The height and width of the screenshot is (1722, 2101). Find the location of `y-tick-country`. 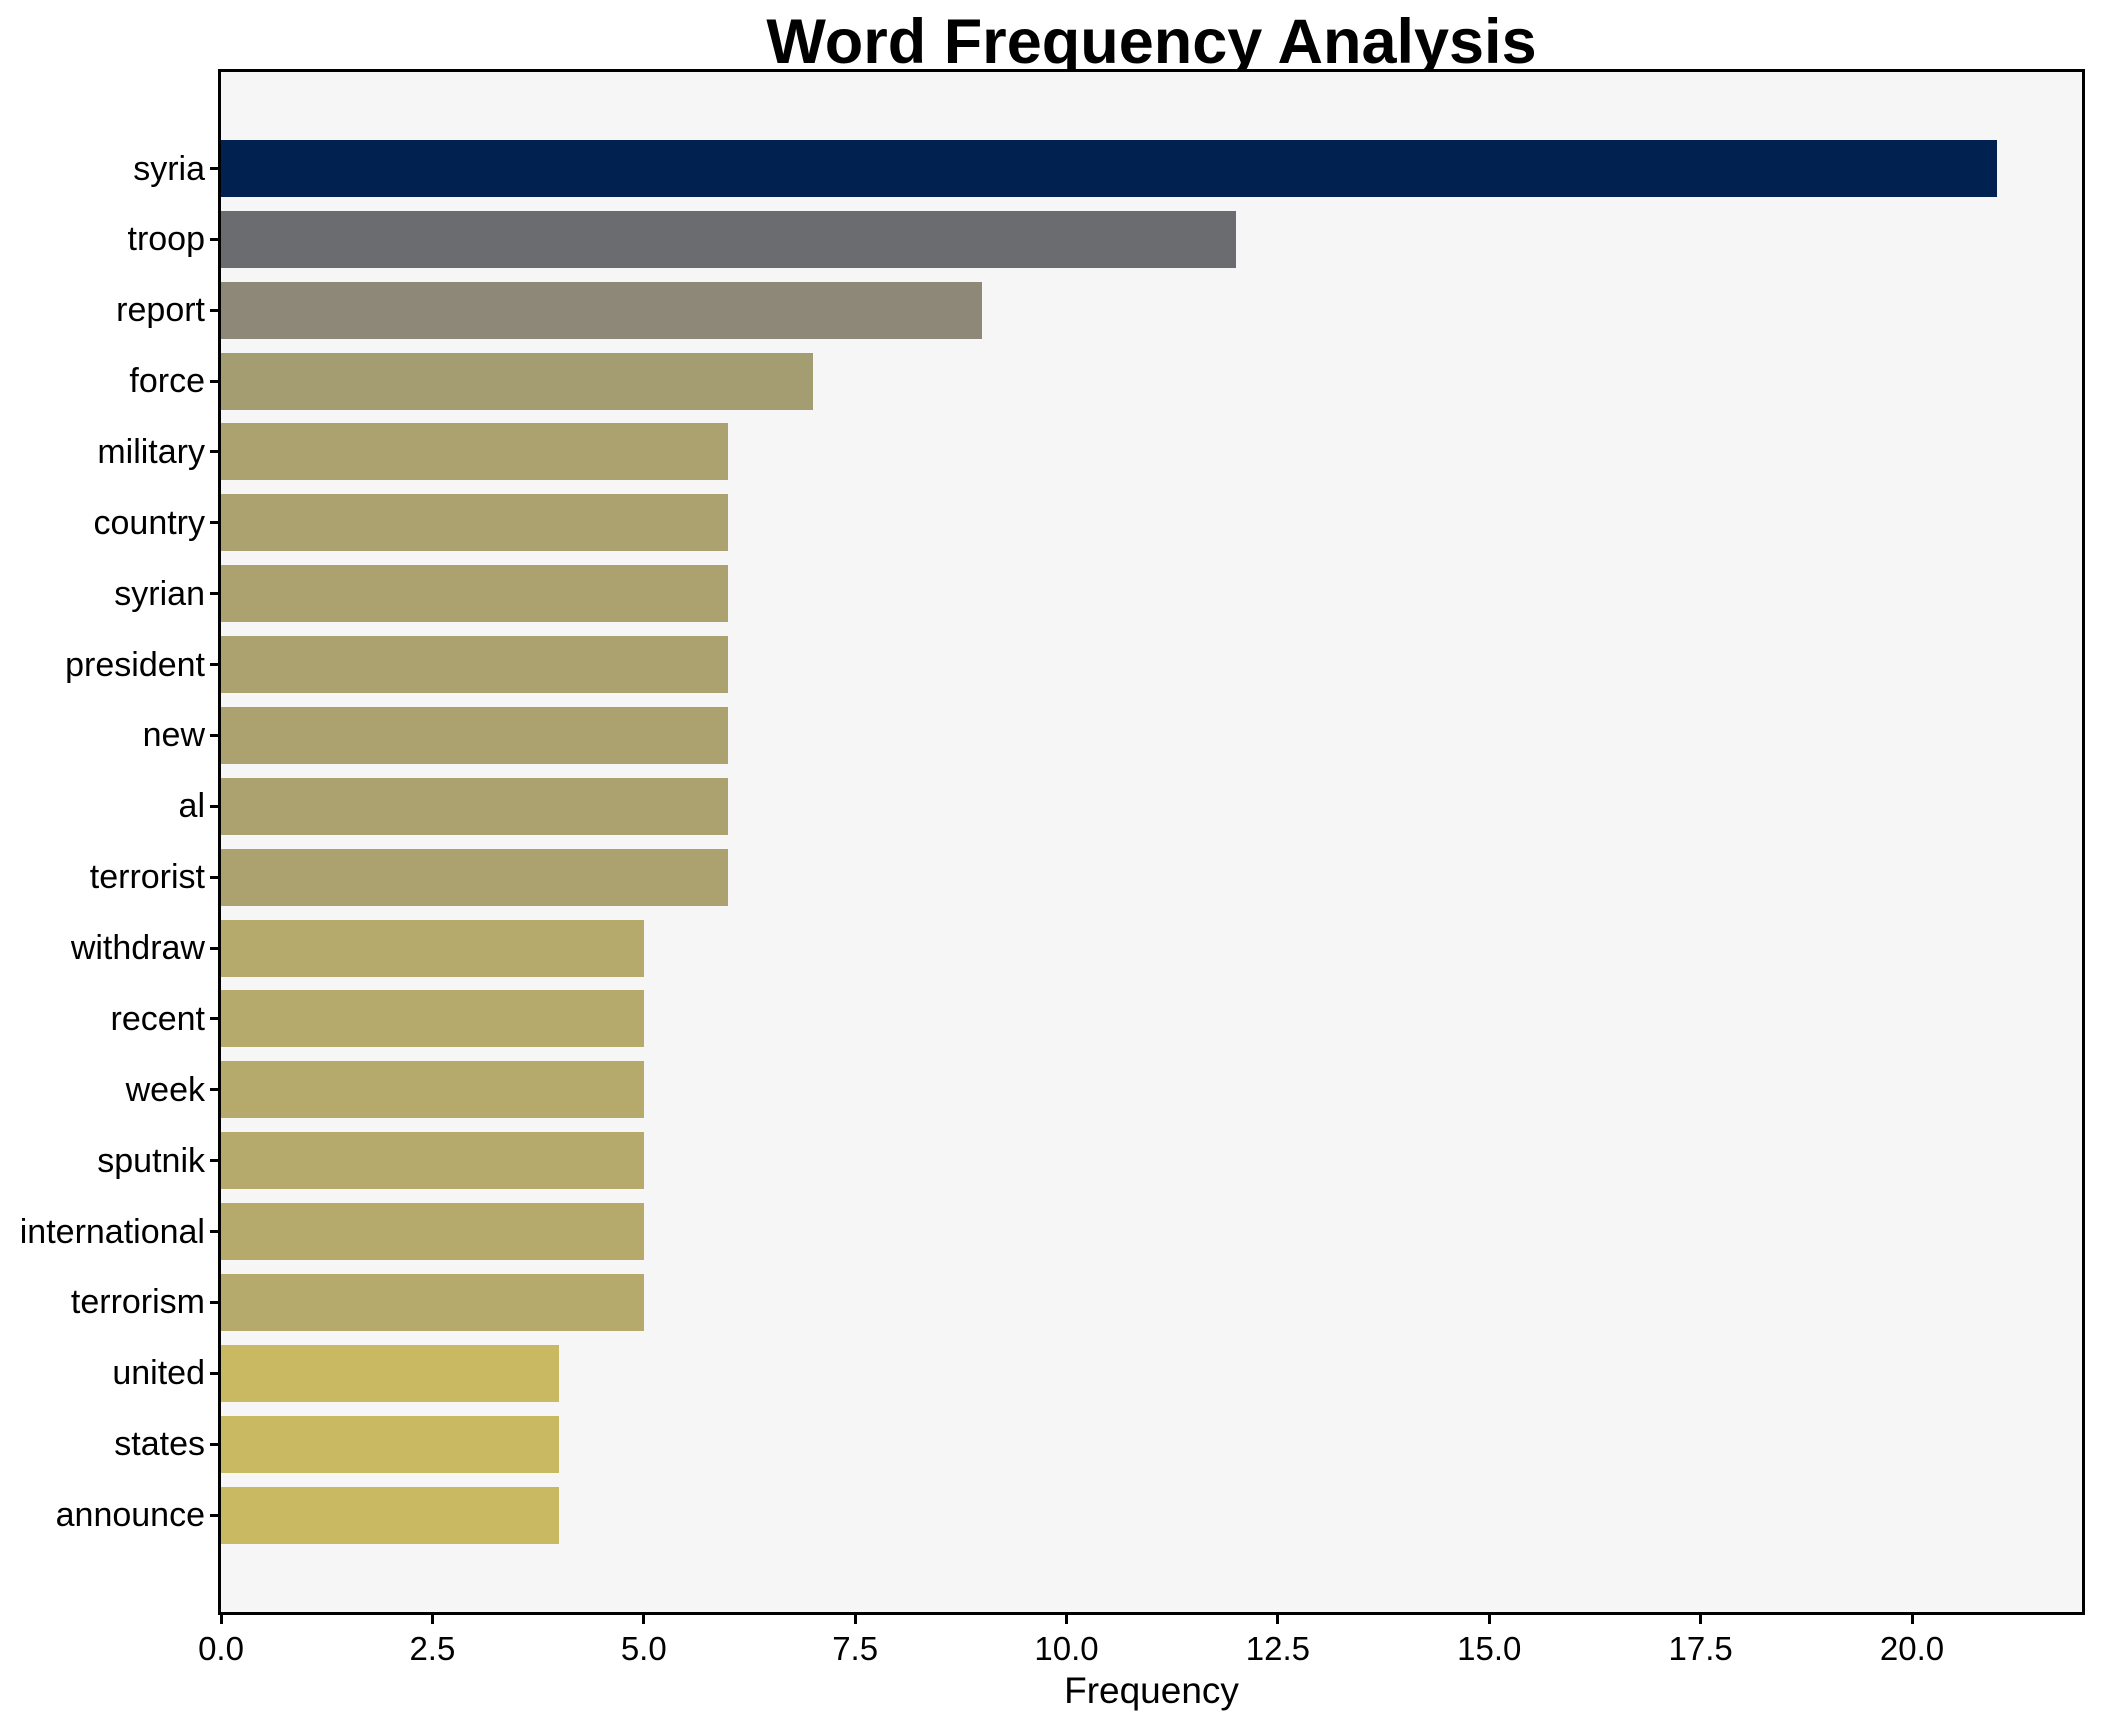

y-tick-country is located at coordinates (215, 523).